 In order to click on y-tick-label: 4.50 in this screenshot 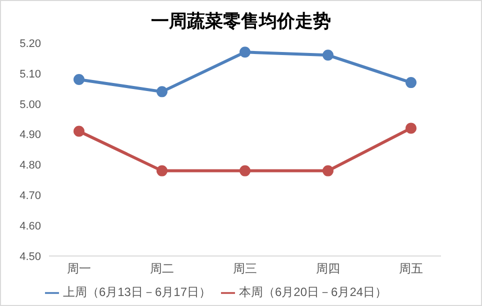, I will do `click(30, 256)`.